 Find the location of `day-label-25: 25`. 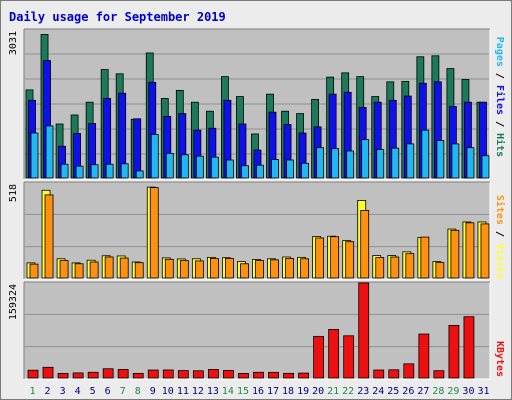

day-label-25: 25 is located at coordinates (393, 391).